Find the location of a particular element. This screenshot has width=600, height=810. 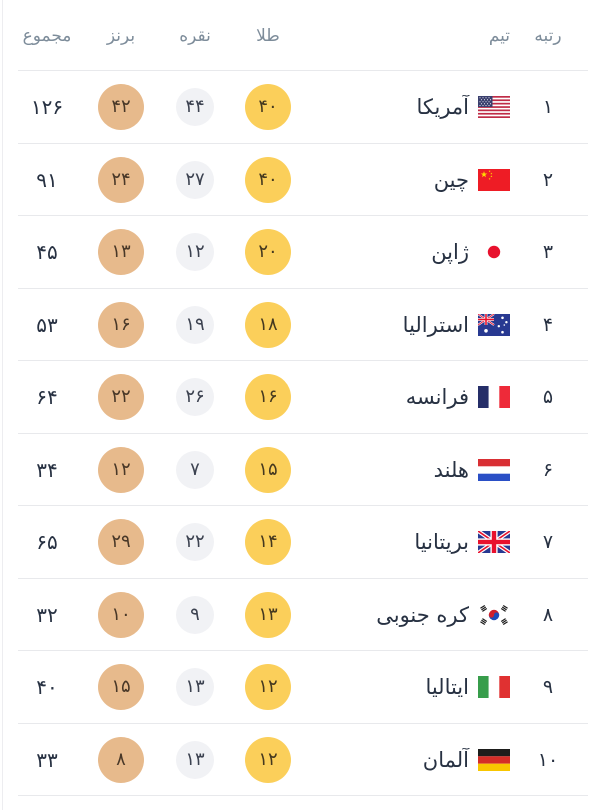

gold-cell: ۱۵ is located at coordinates (268, 469).